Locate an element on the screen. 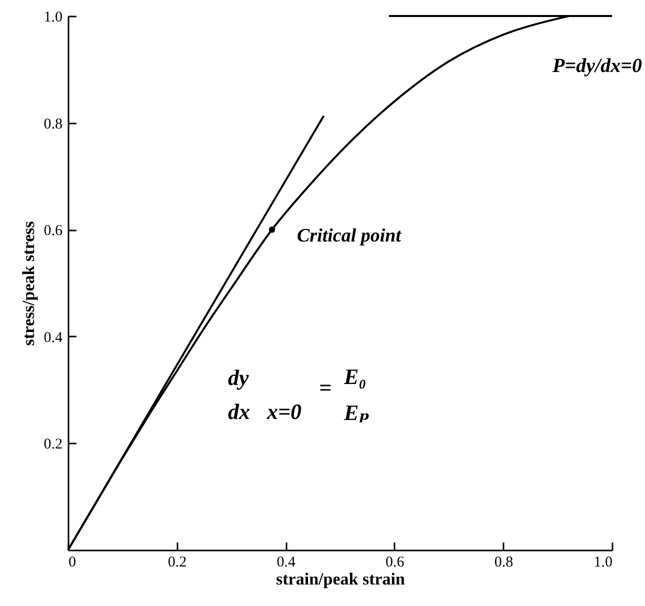 The image size is (645, 606). annotation: dy is located at coordinates (238, 377).